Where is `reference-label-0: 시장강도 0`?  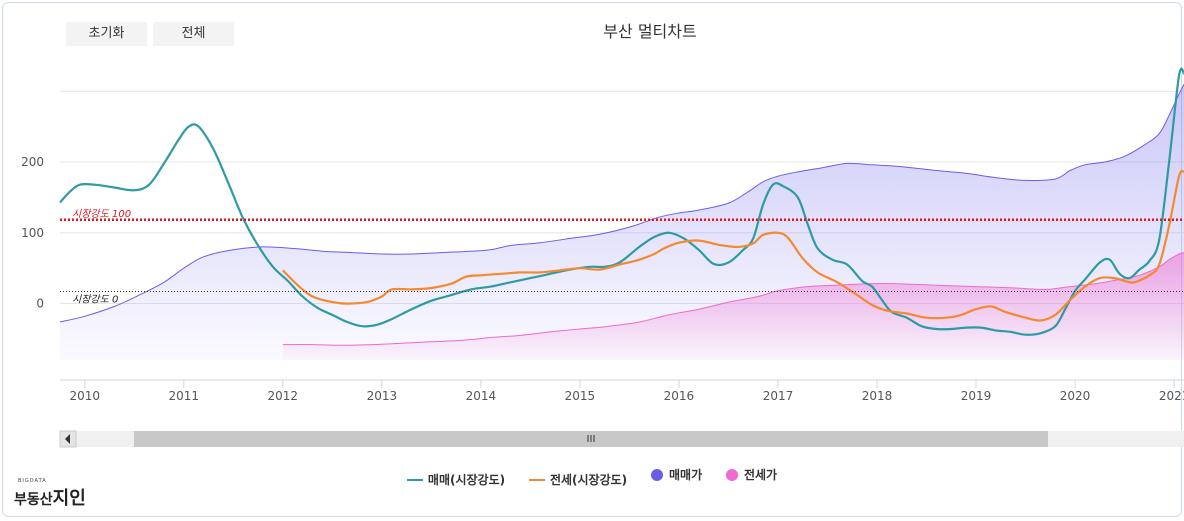 reference-label-0: 시장강도 0 is located at coordinates (95, 300).